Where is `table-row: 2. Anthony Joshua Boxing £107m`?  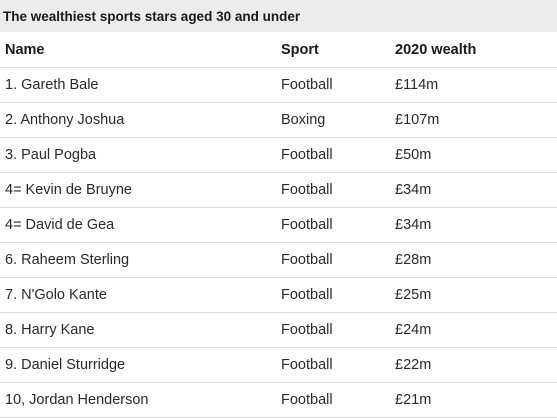
table-row: 2. Anthony Joshua Boxing £107m is located at coordinates (278, 120).